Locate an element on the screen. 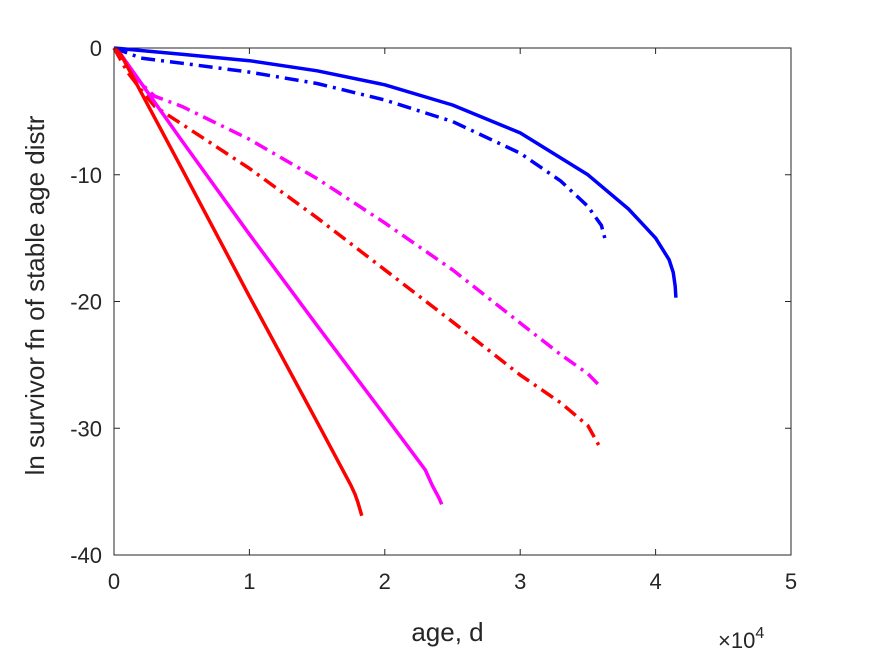  x-axis-exponent-power: 4 is located at coordinates (759, 633).